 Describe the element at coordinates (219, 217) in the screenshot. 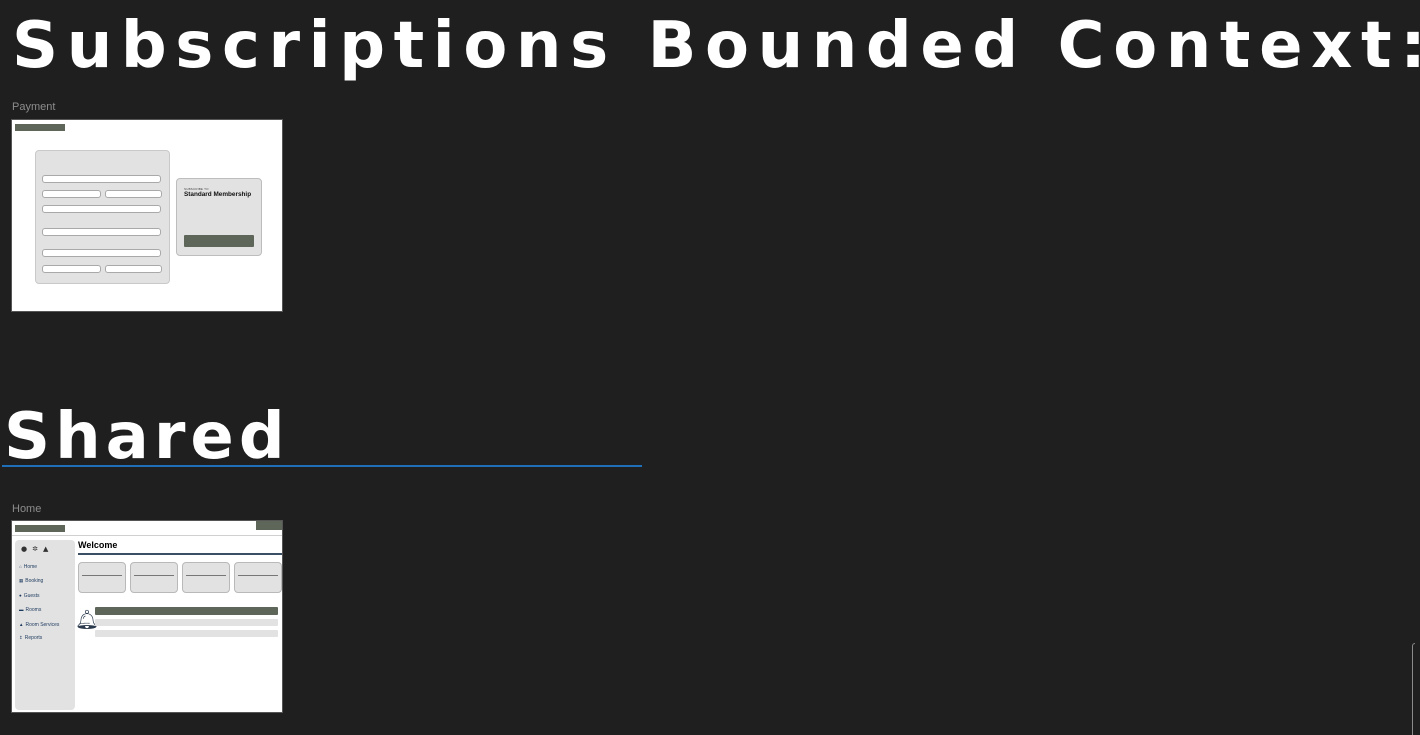

I see `subscription-summary-card: SUBSCRIBE TO Standard Membership` at that location.